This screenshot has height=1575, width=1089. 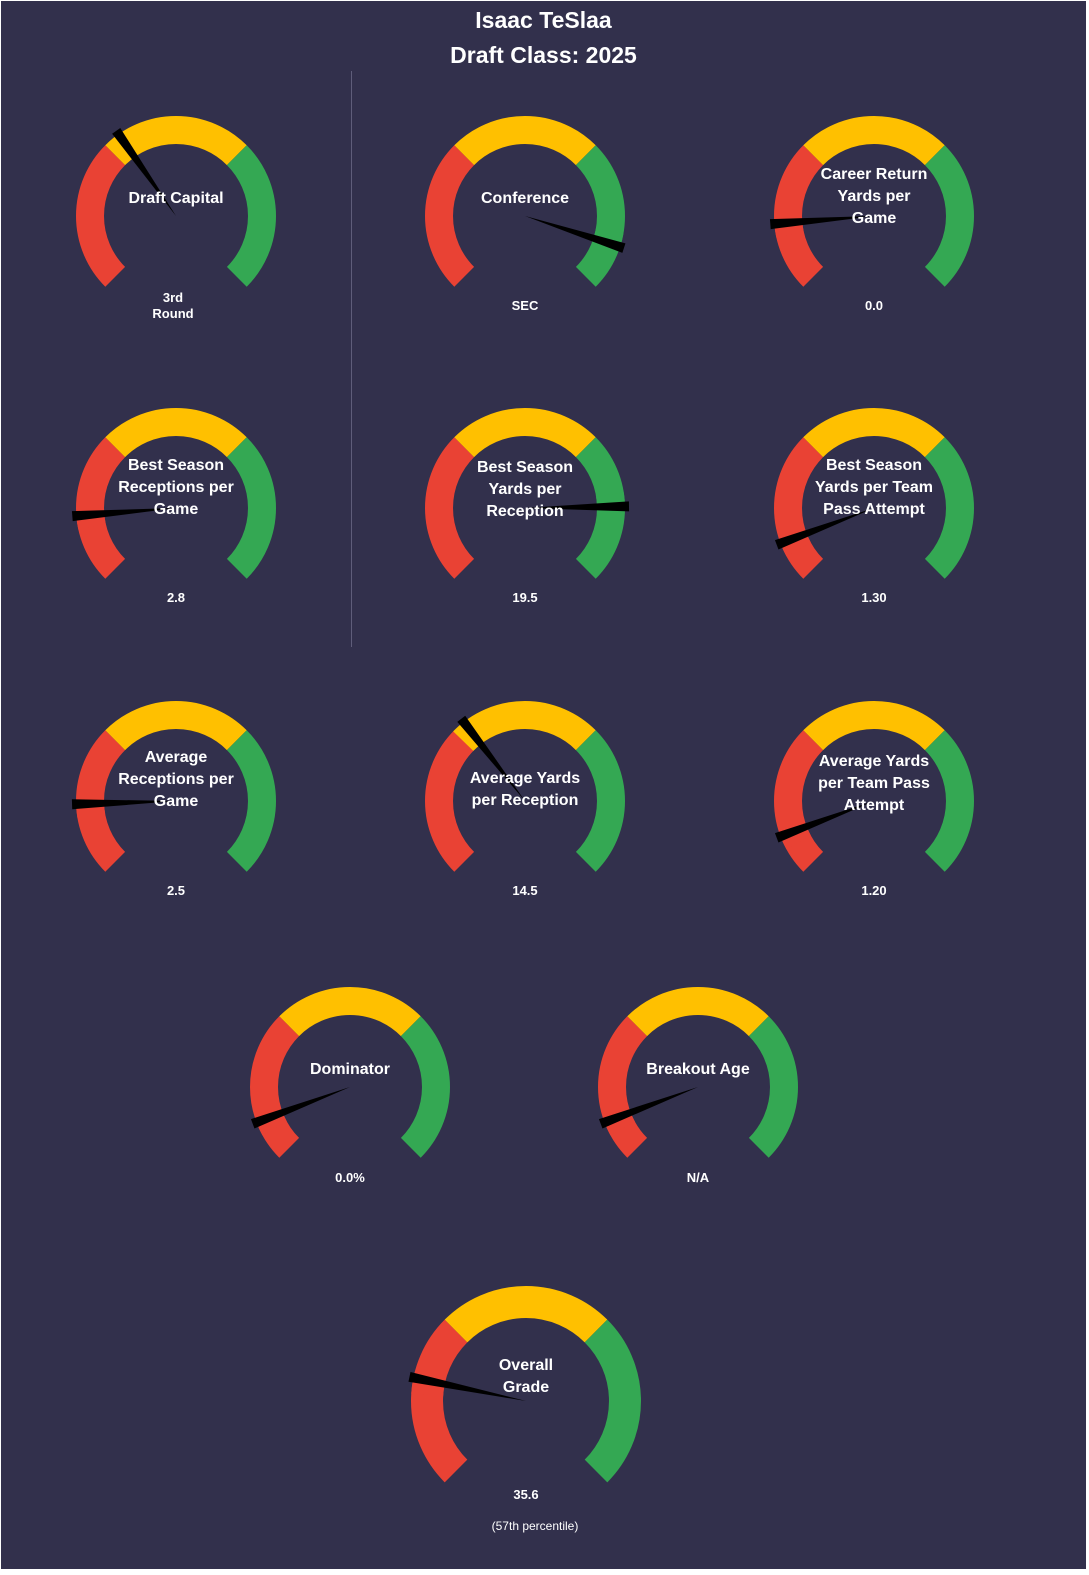 What do you see at coordinates (525, 789) in the screenshot?
I see `gauge-title: Average Yards per Reception` at bounding box center [525, 789].